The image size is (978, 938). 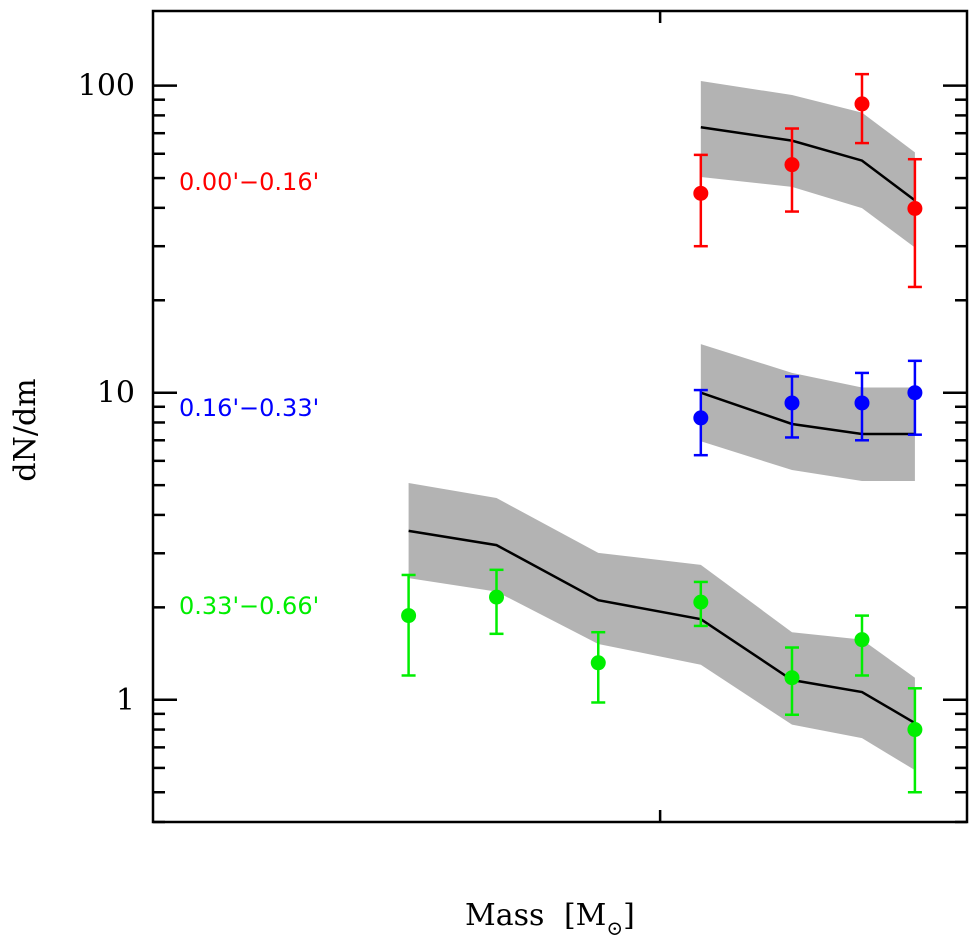 What do you see at coordinates (125, 700) in the screenshot?
I see `y-tick-label: 1` at bounding box center [125, 700].